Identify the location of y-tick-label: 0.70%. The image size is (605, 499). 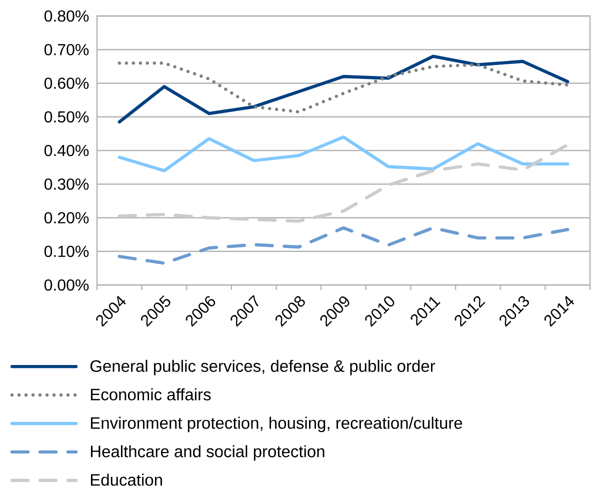
(66, 50).